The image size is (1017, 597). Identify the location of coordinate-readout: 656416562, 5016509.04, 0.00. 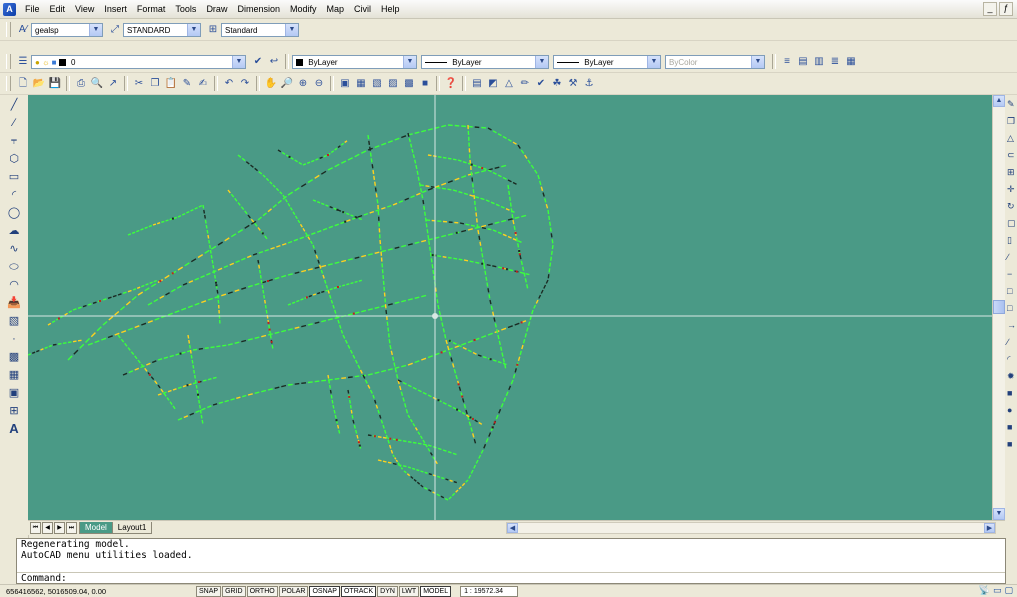
(98, 591).